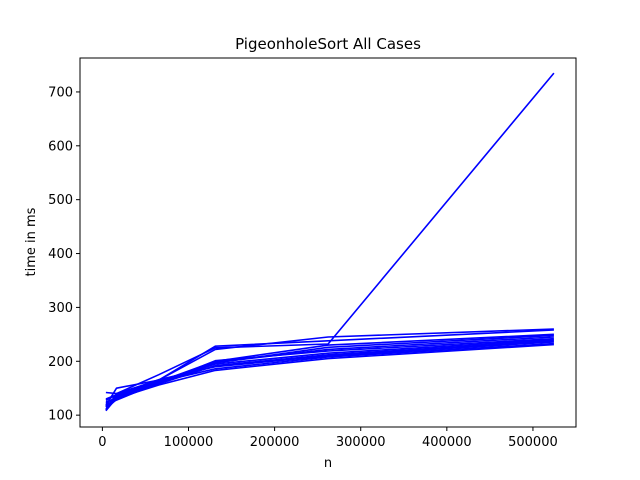 This screenshot has width=640, height=480. What do you see at coordinates (60, 200) in the screenshot?
I see `y-tick-label: 500` at bounding box center [60, 200].